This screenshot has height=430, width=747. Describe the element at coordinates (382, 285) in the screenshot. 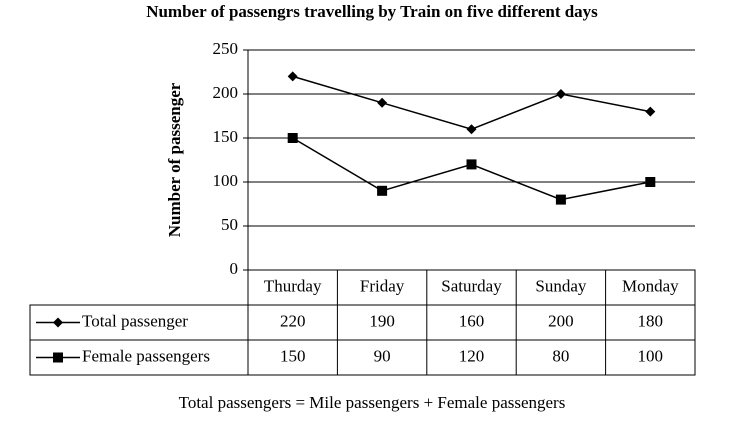

I see `x-tick-label: Friday` at that location.